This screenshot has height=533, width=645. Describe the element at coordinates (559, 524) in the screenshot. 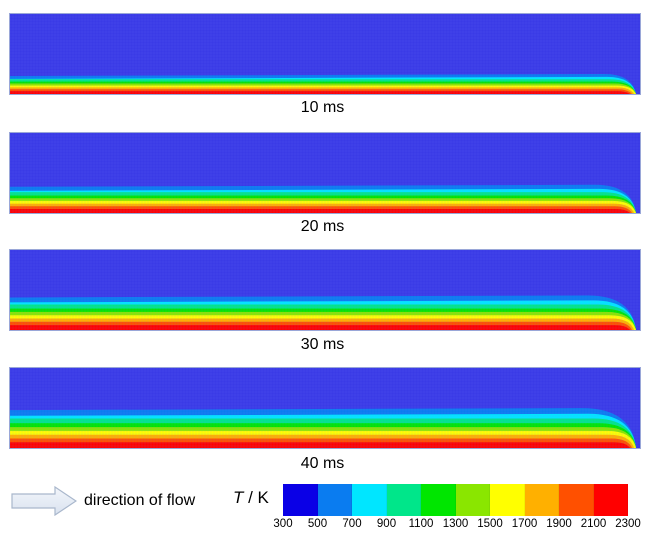

I see `colorbar-tick-1900: 1900` at that location.